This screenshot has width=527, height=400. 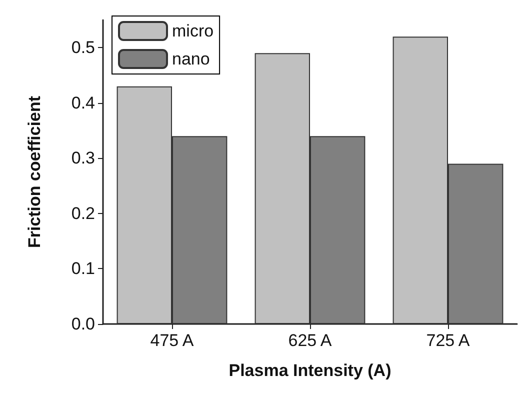 What do you see at coordinates (193, 31) in the screenshot?
I see `legend-label: micro` at bounding box center [193, 31].